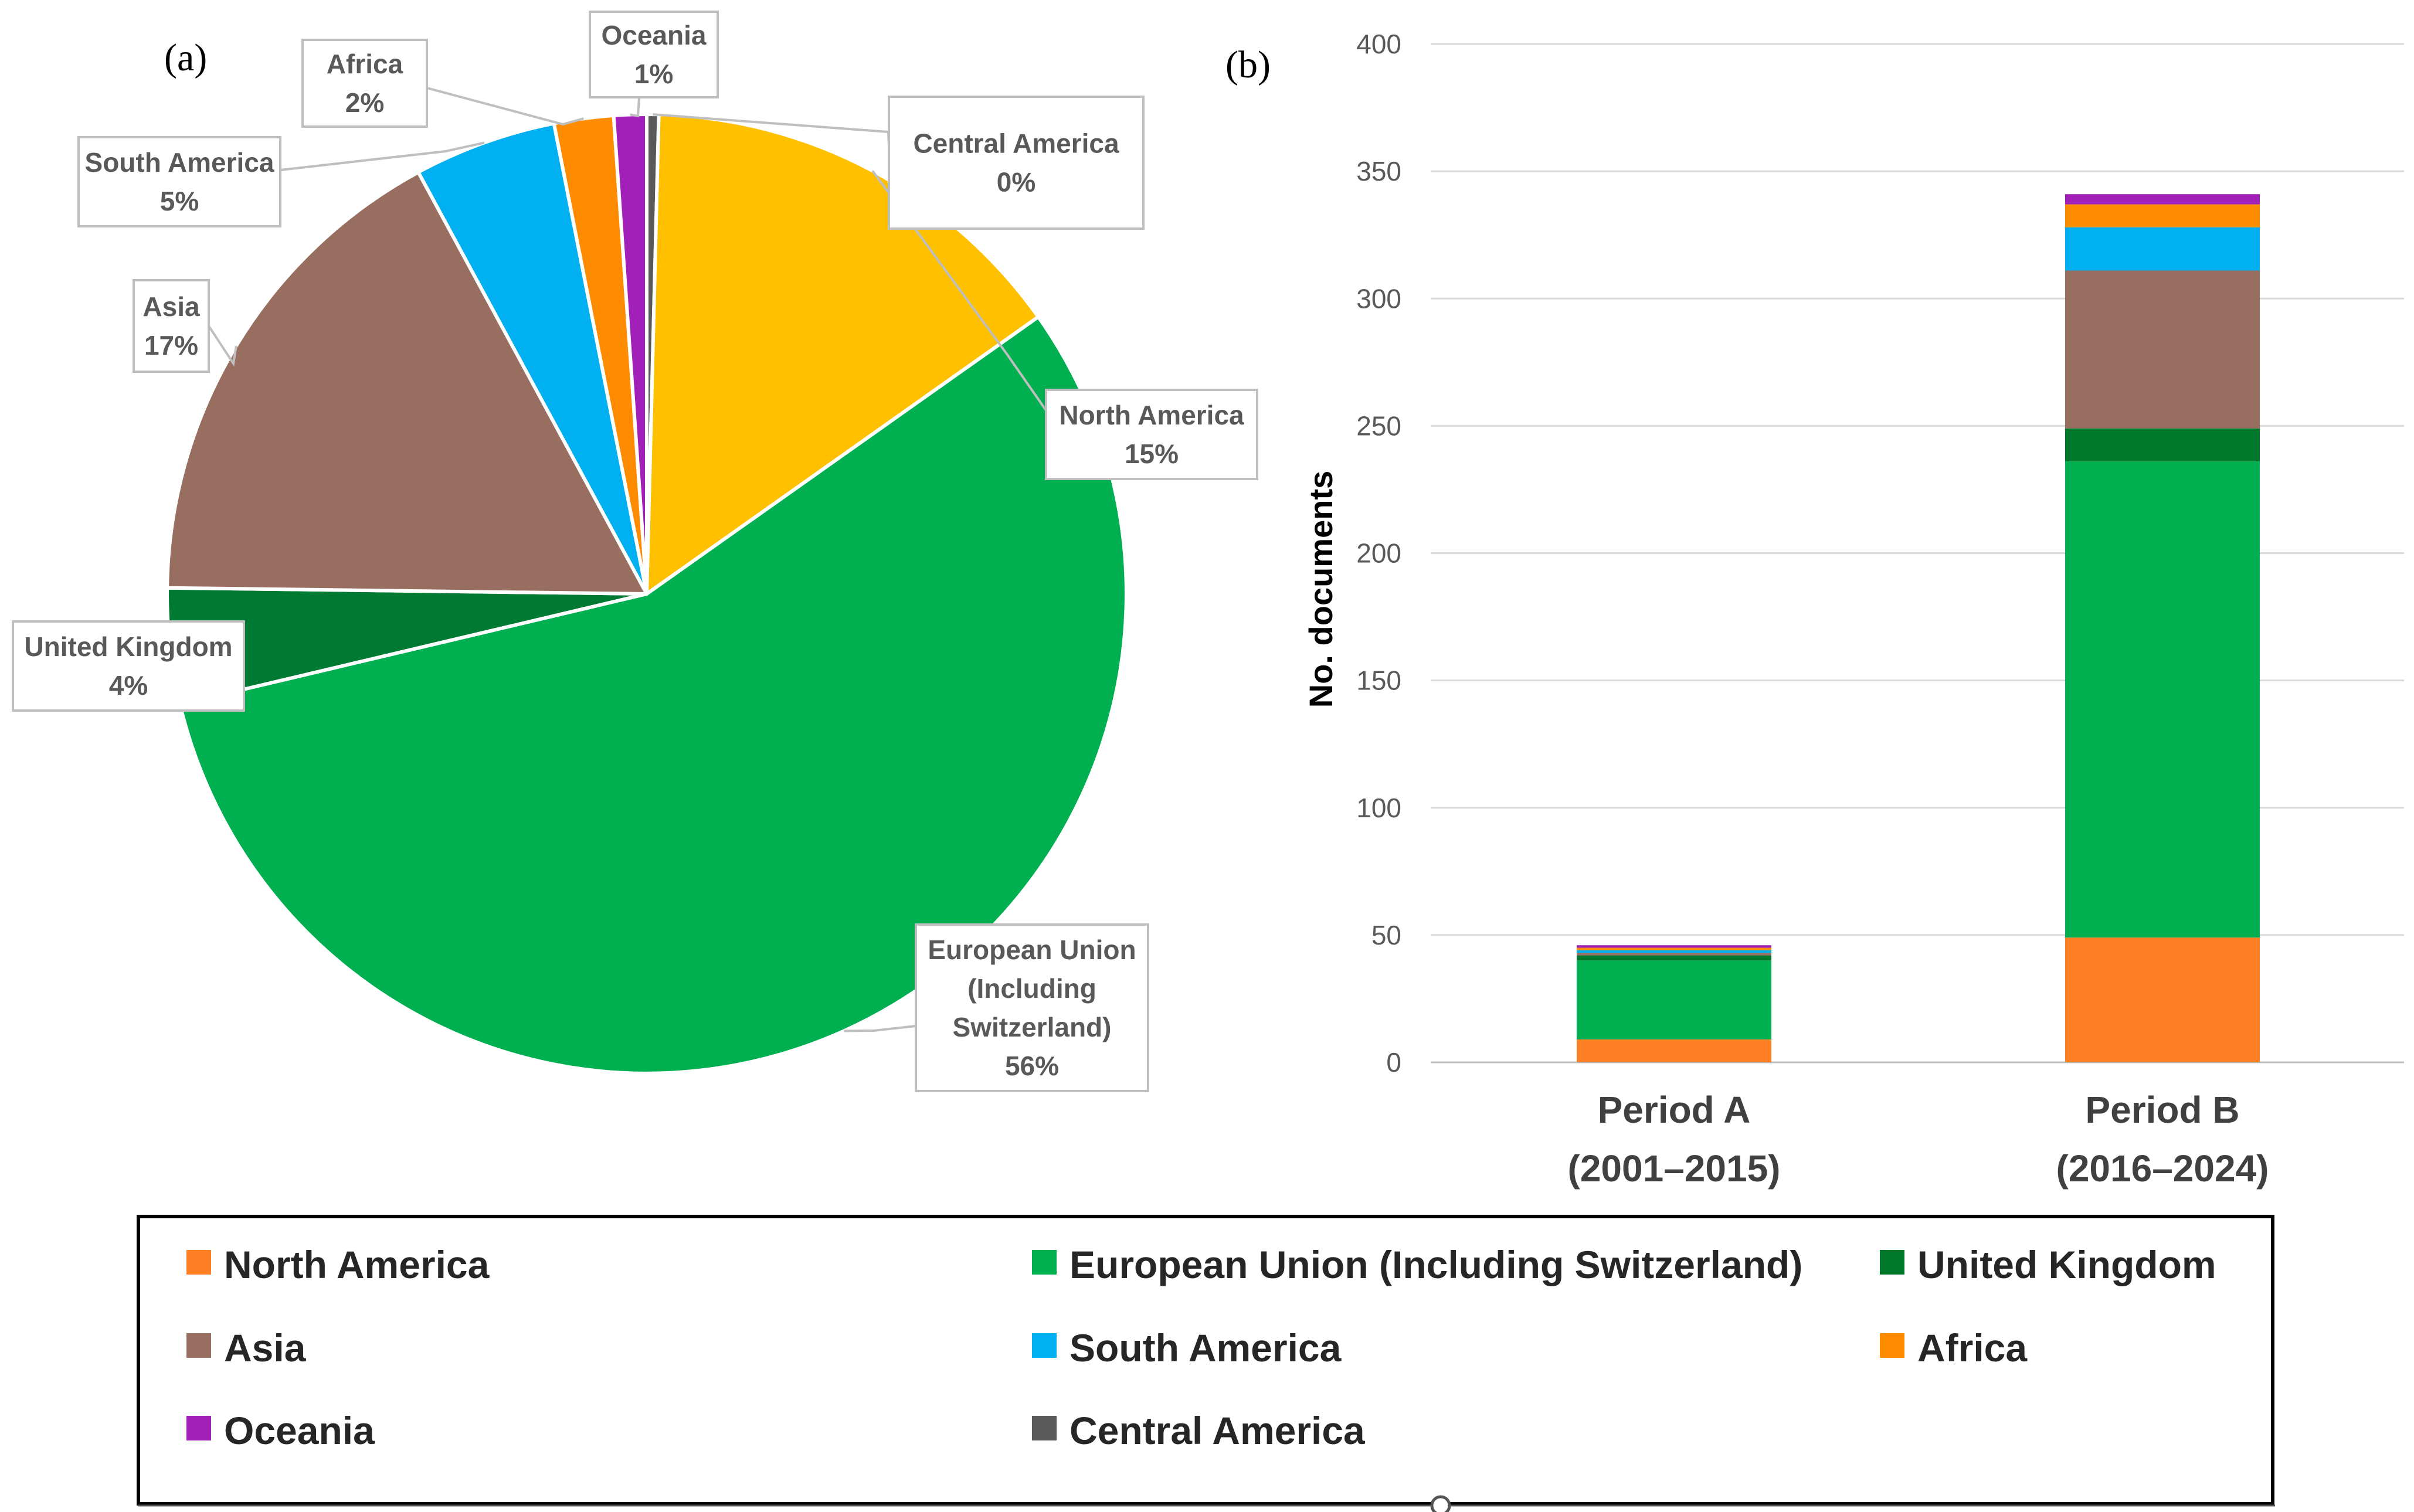  Describe the element at coordinates (1151, 415) in the screenshot. I see `pie-category-label: North America` at that location.